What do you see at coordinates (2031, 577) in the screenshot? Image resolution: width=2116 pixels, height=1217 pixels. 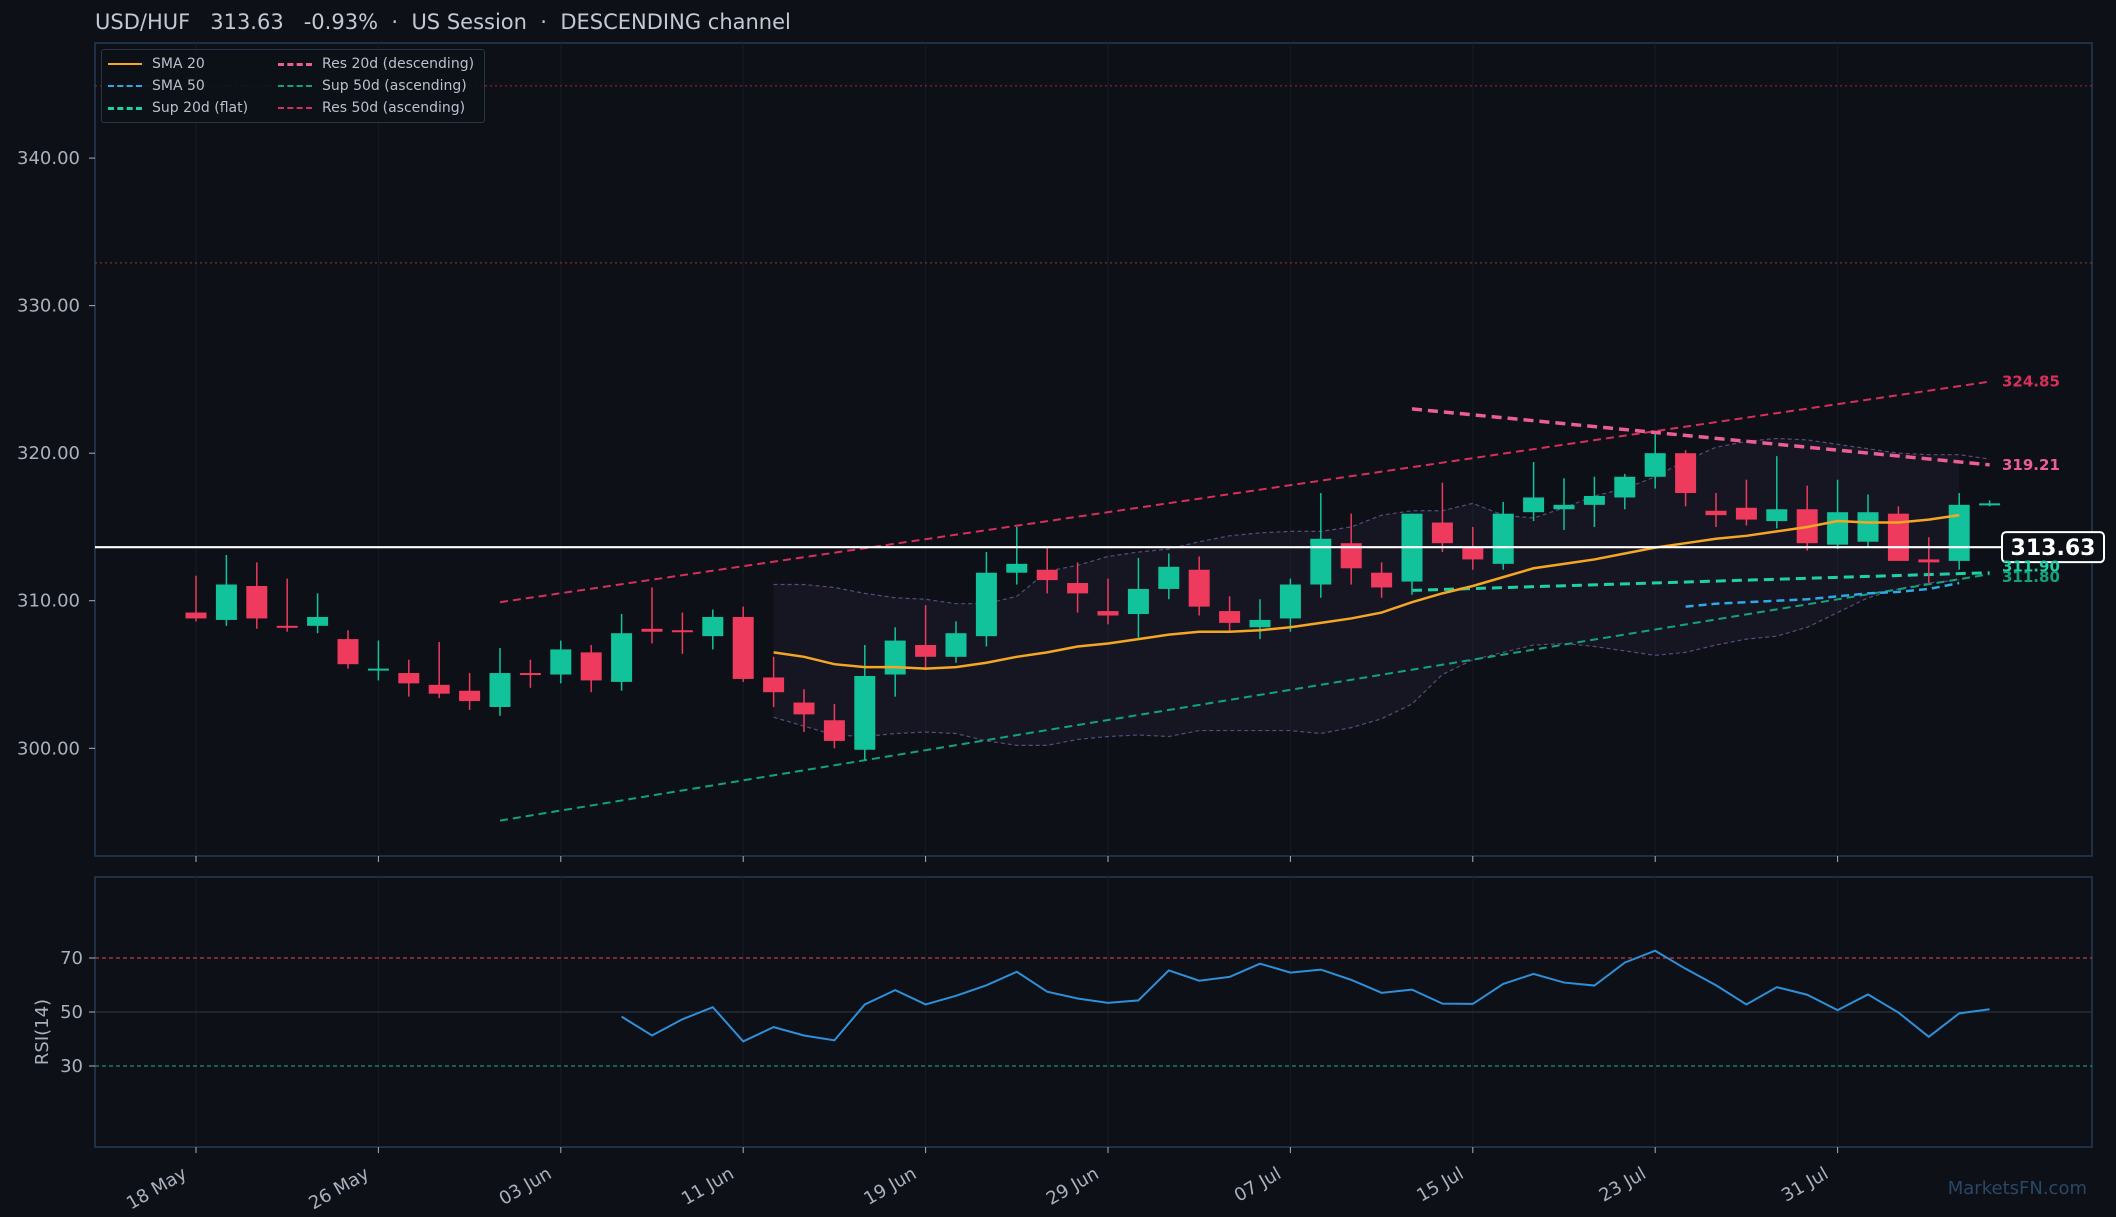 I see `sup-50d-label: 311.80` at bounding box center [2031, 577].